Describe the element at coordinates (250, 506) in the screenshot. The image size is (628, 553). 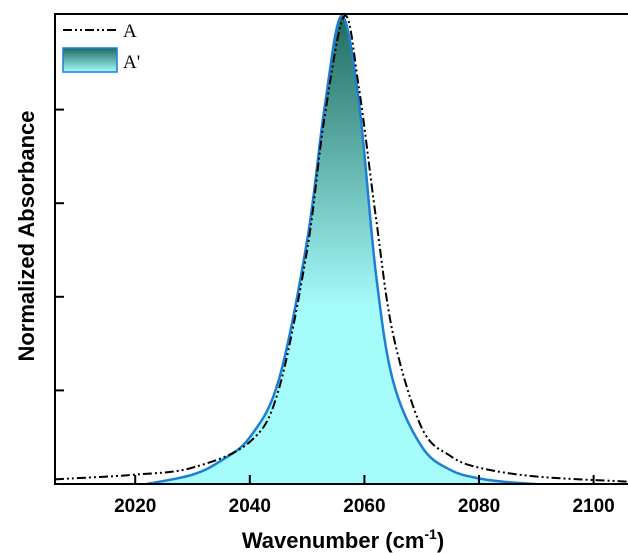
I see `x-tick-label-2040: 2040` at that location.